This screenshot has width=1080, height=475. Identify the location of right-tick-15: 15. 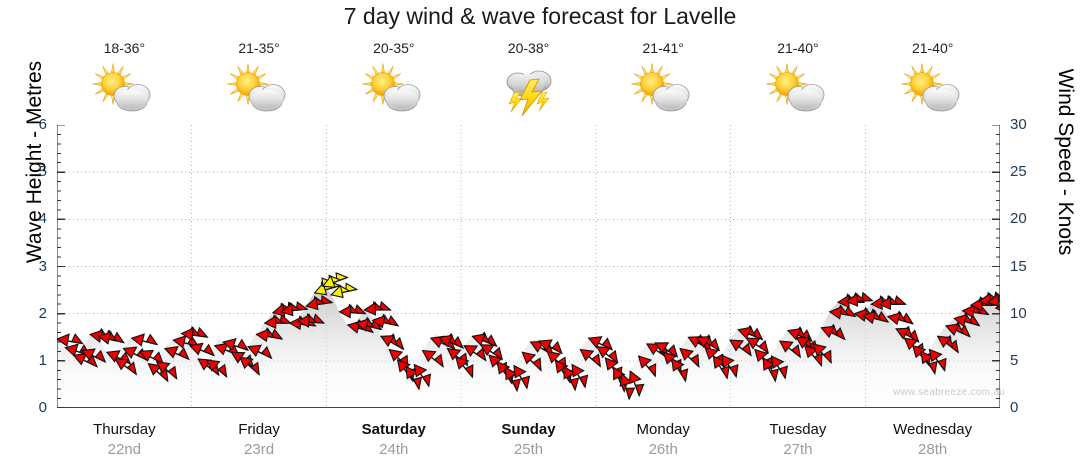
(1018, 266).